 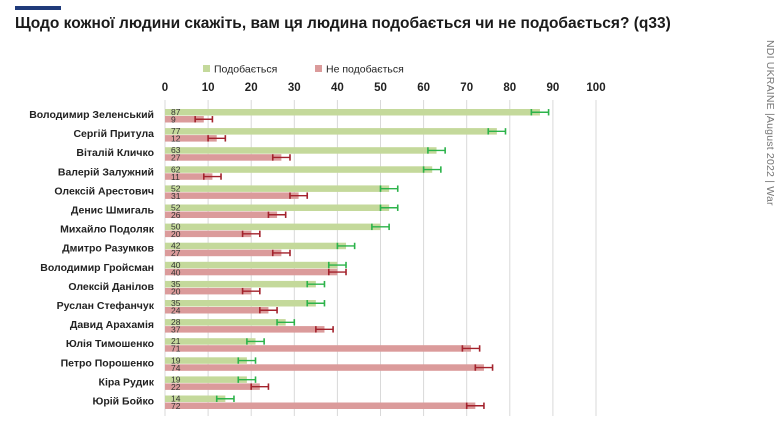 I want to click on category-label: Володимир Зеленський, so click(x=91, y=115).